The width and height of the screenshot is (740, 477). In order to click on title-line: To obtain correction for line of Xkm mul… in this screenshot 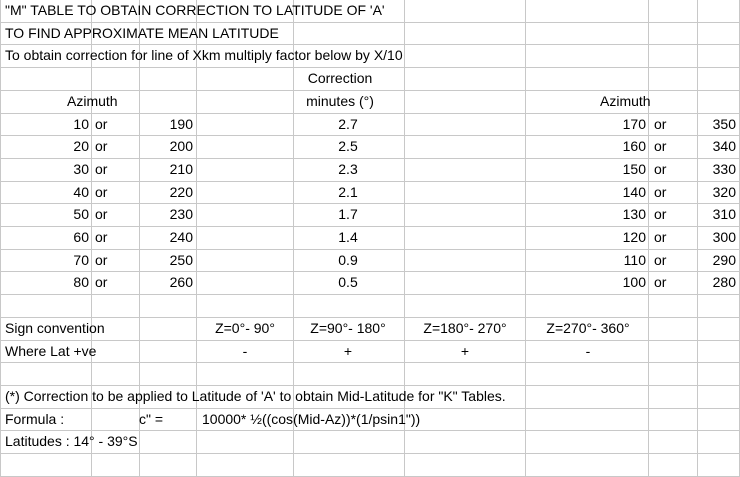, I will do `click(204, 55)`.